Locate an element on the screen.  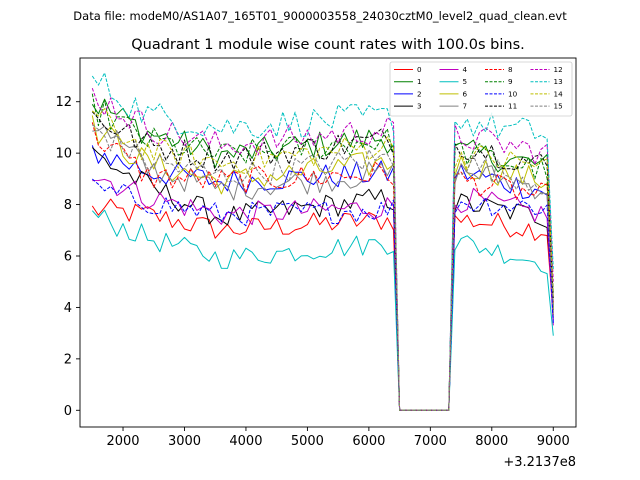
legend-label-2: 2 is located at coordinates (419, 93).